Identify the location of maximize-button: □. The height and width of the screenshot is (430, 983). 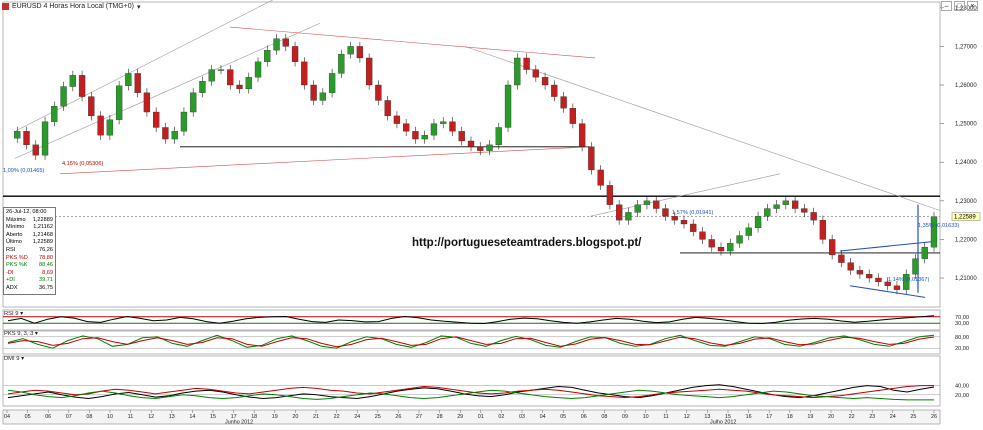
(959, 6).